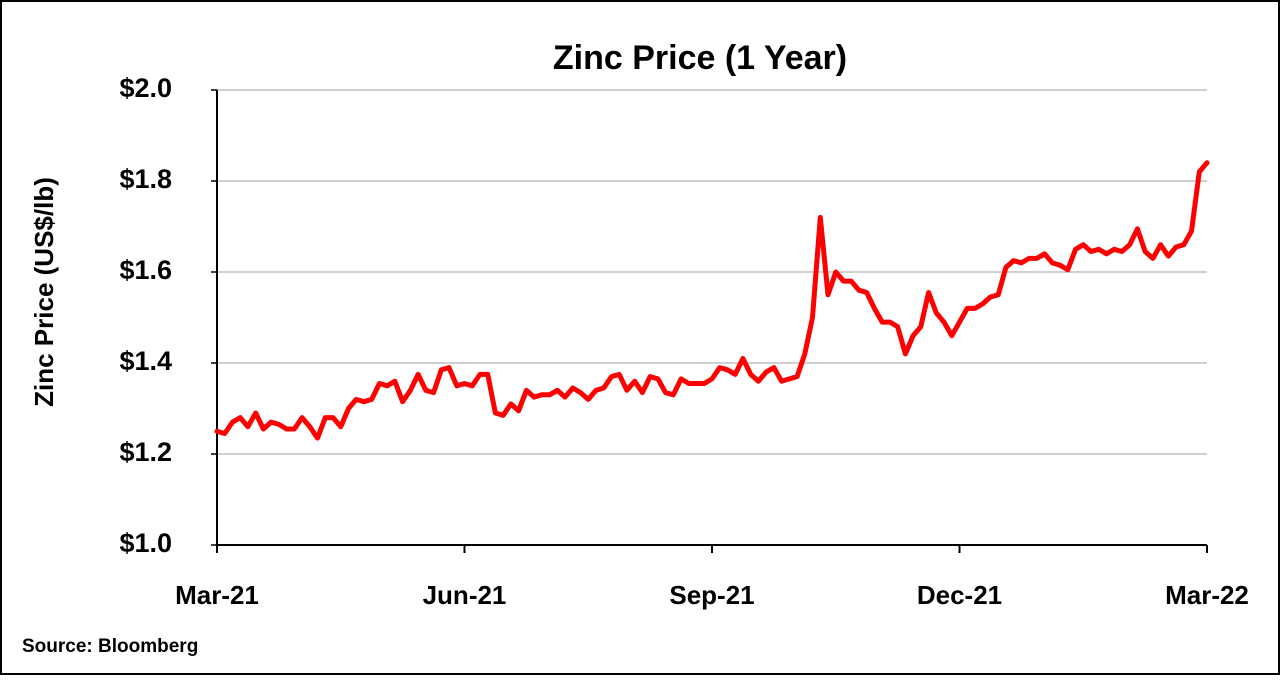 The image size is (1280, 680). I want to click on y-tick-label: $1.2, so click(145, 452).